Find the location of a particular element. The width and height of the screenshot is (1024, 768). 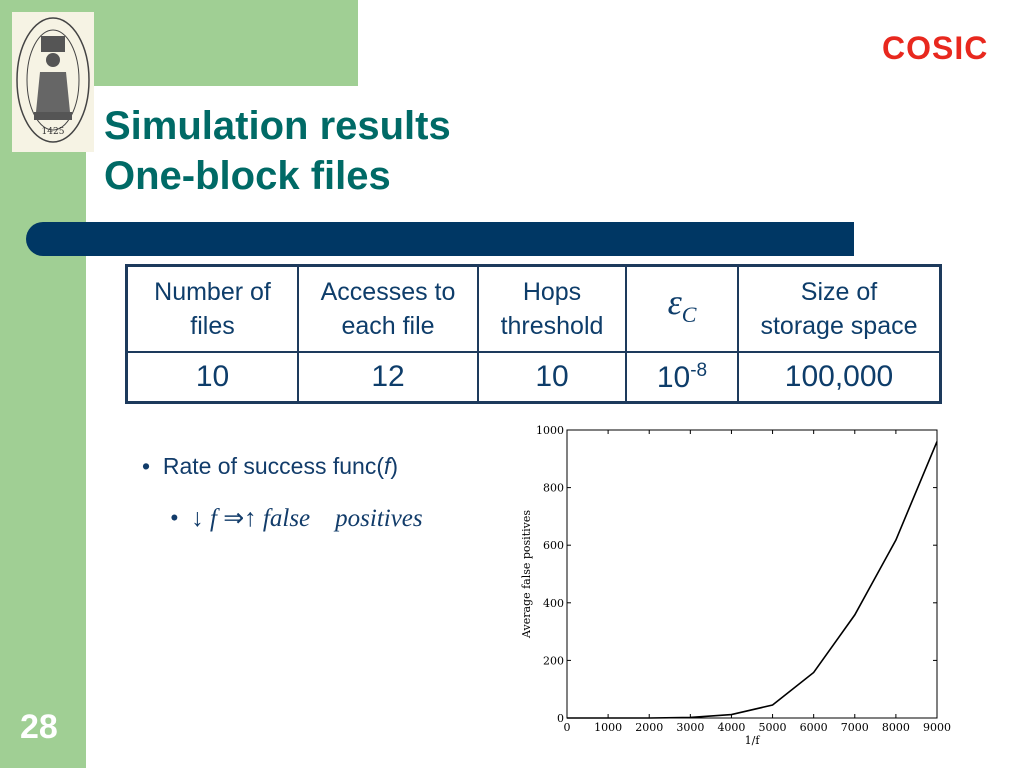

bullet-false-positives: • ↓ f ⇒↑ false positives is located at coordinates (296, 518).